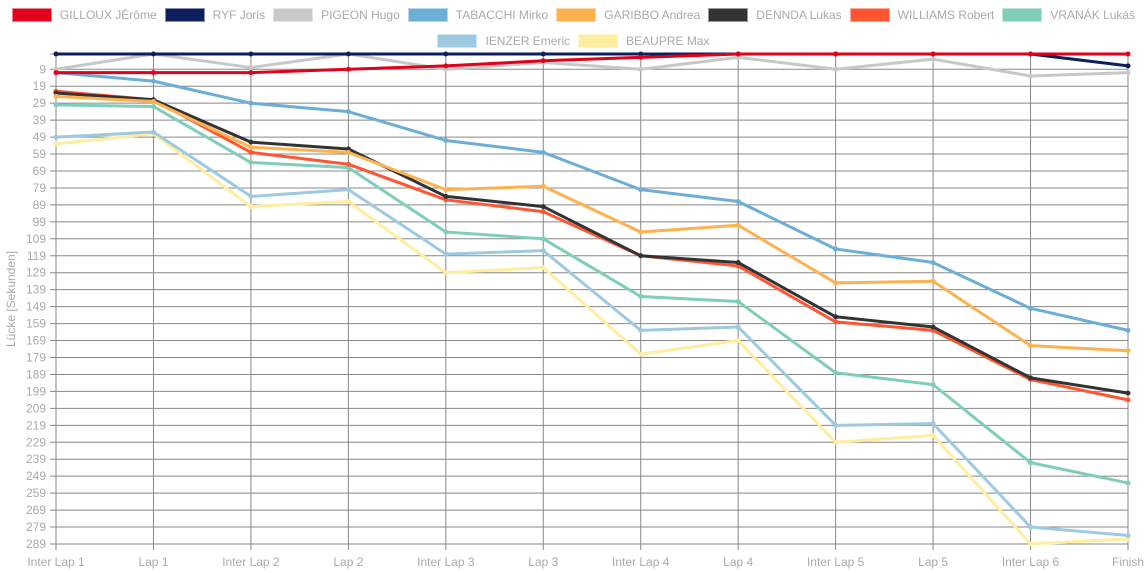  I want to click on legend-label: BEAUPRE Max, so click(668, 41).